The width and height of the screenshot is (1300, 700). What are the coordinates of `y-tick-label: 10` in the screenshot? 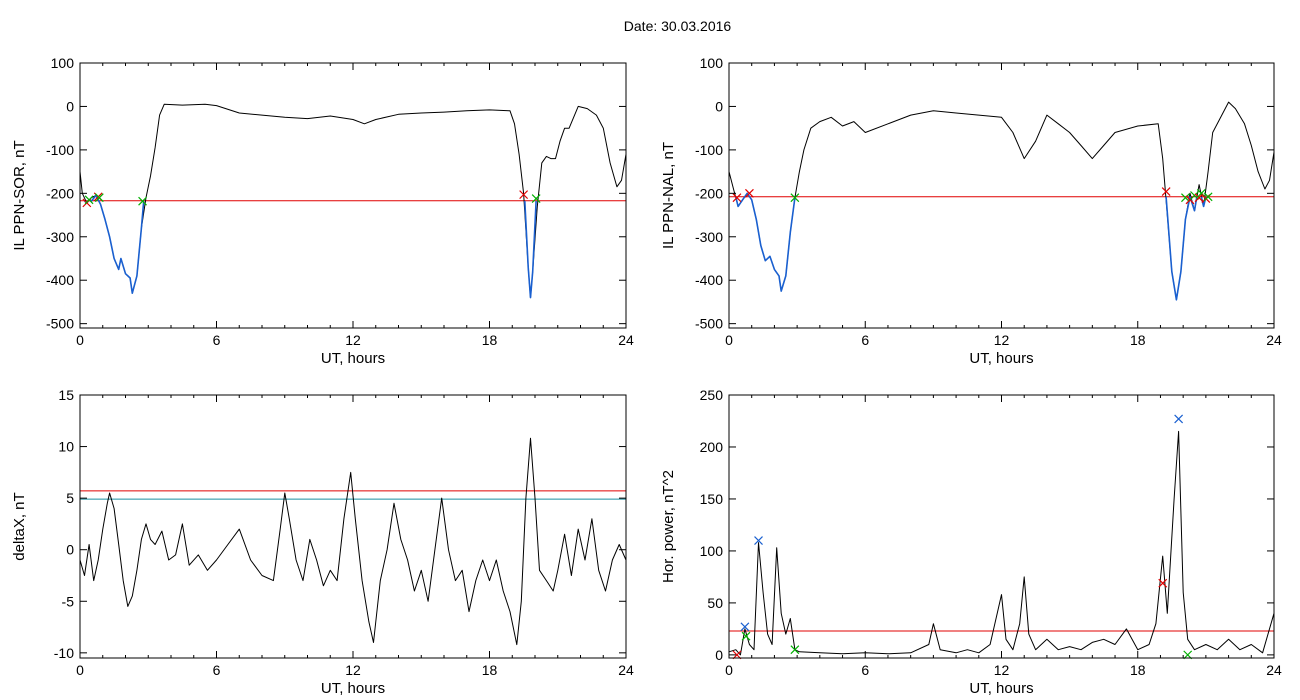 It's located at (66, 447).